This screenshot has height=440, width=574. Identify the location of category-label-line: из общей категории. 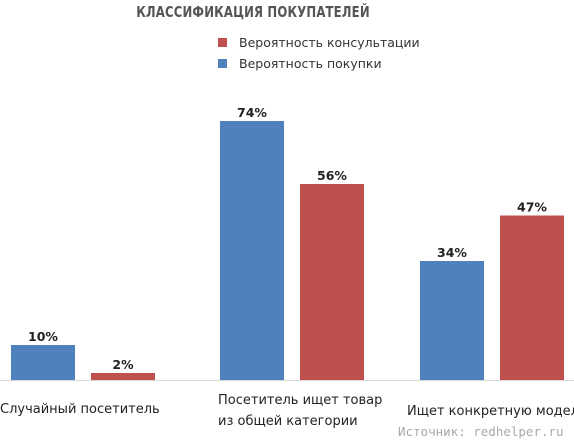
(288, 421).